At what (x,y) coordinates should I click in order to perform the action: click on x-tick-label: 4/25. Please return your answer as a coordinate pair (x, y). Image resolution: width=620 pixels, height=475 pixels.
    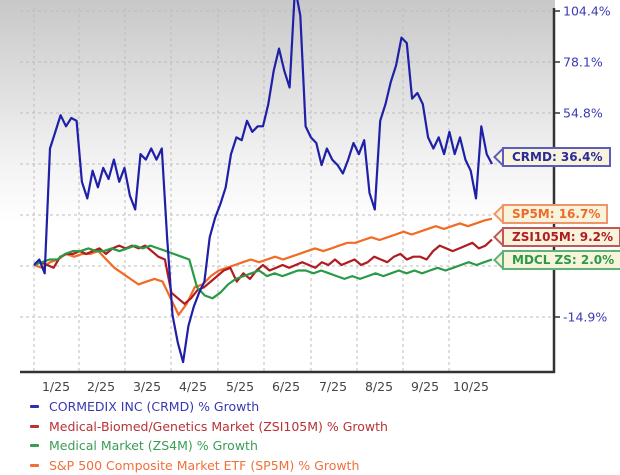
    Looking at the image, I should click on (193, 386).